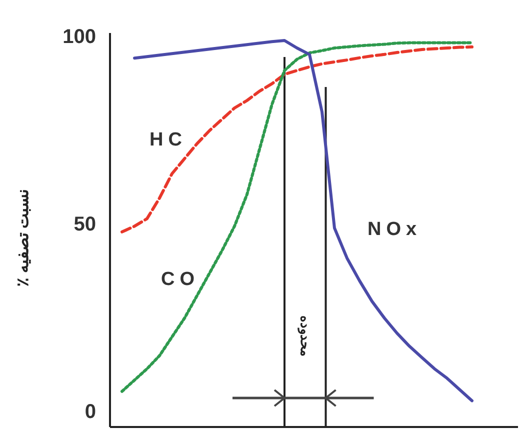 The width and height of the screenshot is (520, 433). What do you see at coordinates (85, 224) in the screenshot?
I see `y-tick-label: 50` at bounding box center [85, 224].